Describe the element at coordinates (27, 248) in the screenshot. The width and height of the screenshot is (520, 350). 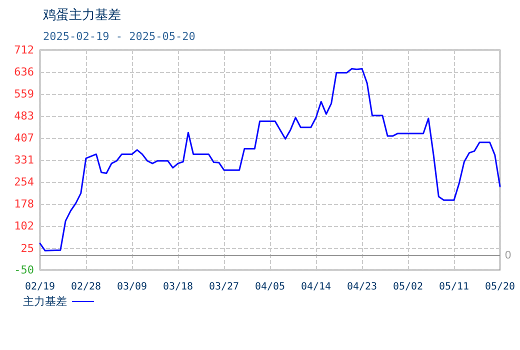
I see `y-tick-label: 25` at that location.